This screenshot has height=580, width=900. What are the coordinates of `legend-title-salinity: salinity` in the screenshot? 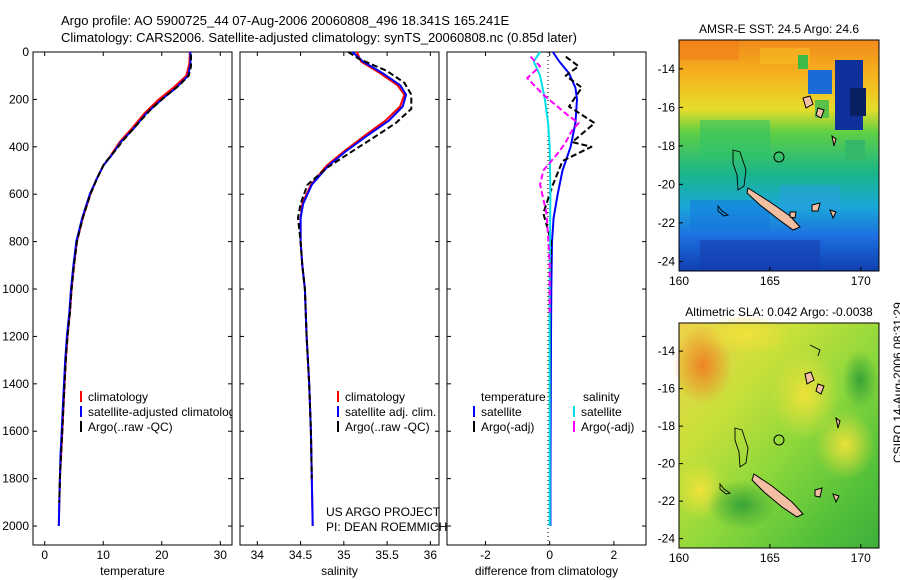 It's located at (601, 397).